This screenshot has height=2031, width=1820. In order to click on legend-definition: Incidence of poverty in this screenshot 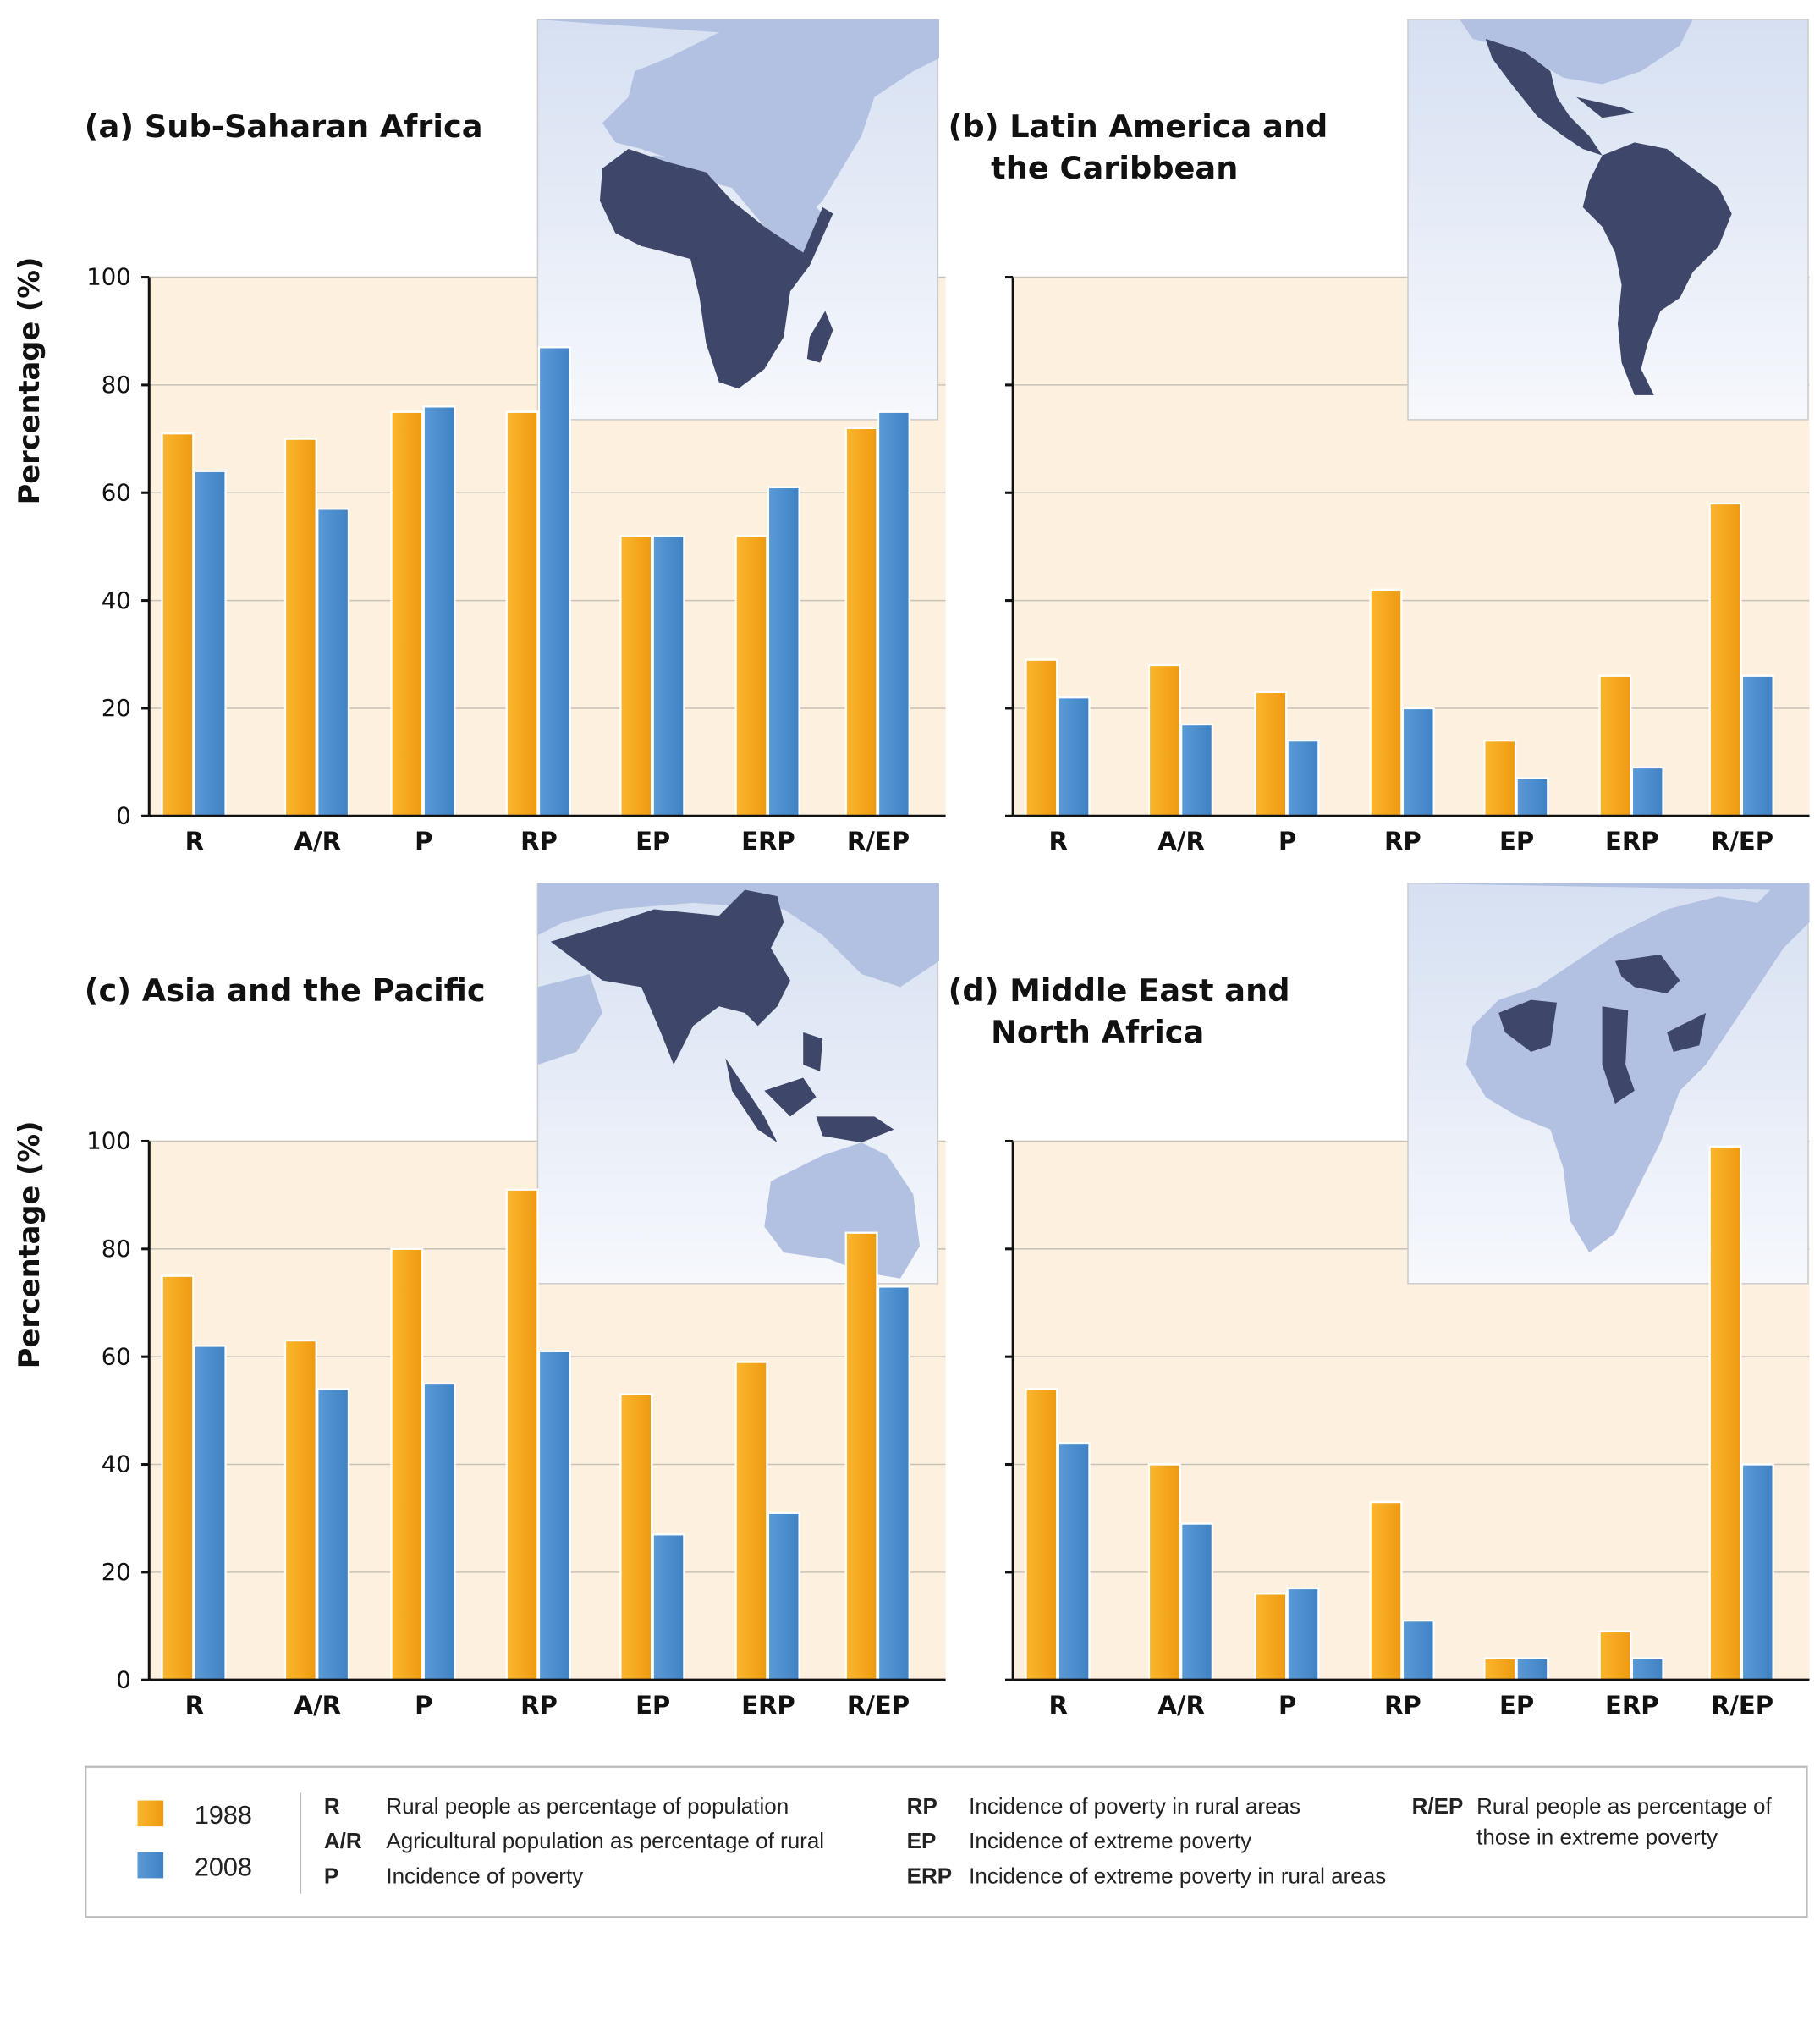, I will do `click(485, 1876)`.